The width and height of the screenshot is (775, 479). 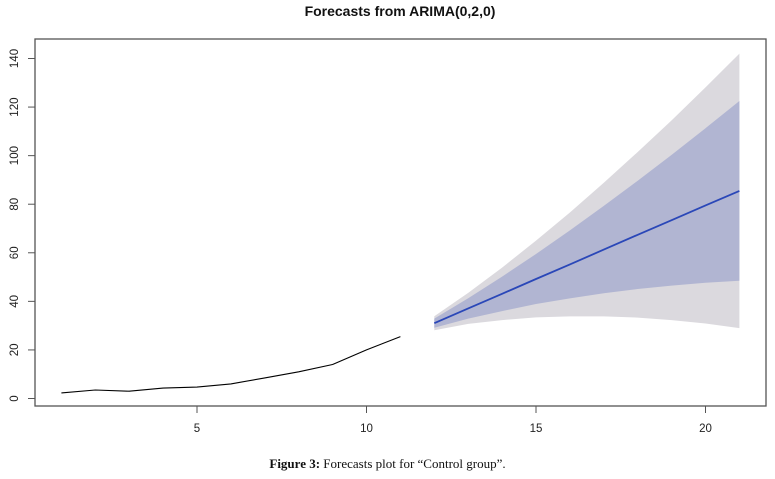 What do you see at coordinates (15, 155) in the screenshot?
I see `y-tick-label: 100` at bounding box center [15, 155].